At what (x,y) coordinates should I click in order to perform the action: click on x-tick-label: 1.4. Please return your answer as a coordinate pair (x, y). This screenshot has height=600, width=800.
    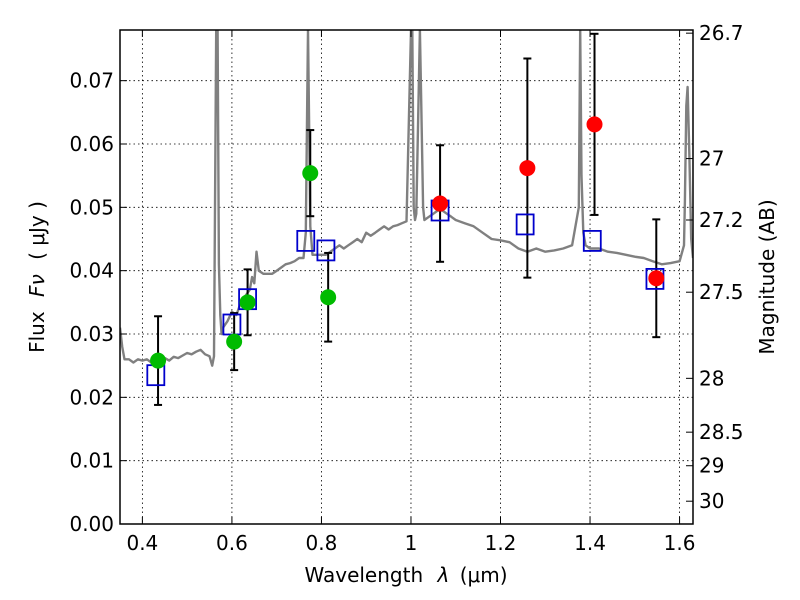
    Looking at the image, I should click on (590, 543).